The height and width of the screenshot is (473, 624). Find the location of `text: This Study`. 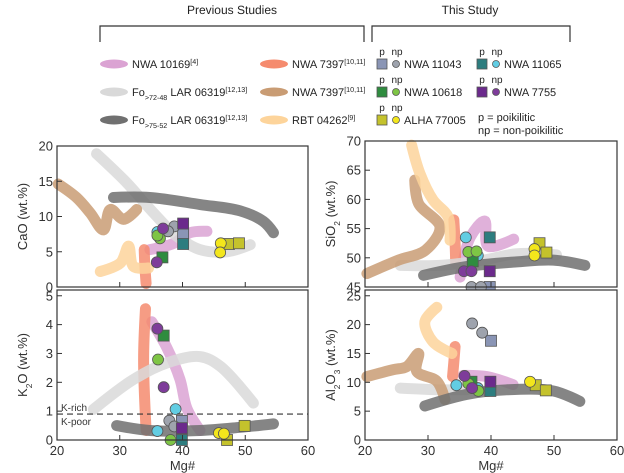

text: This Study is located at coordinates (470, 10).